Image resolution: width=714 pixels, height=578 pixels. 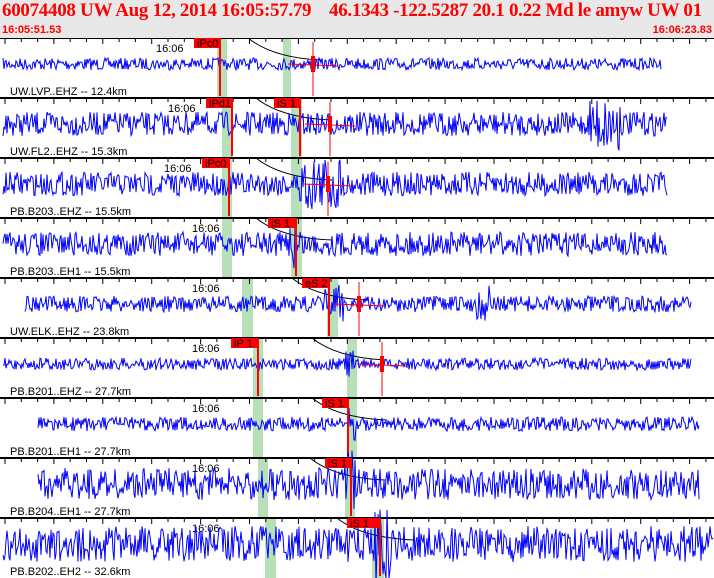 What do you see at coordinates (68, 152) in the screenshot?
I see `station-label: UW.FL2..EHZ -- 15.3km` at bounding box center [68, 152].